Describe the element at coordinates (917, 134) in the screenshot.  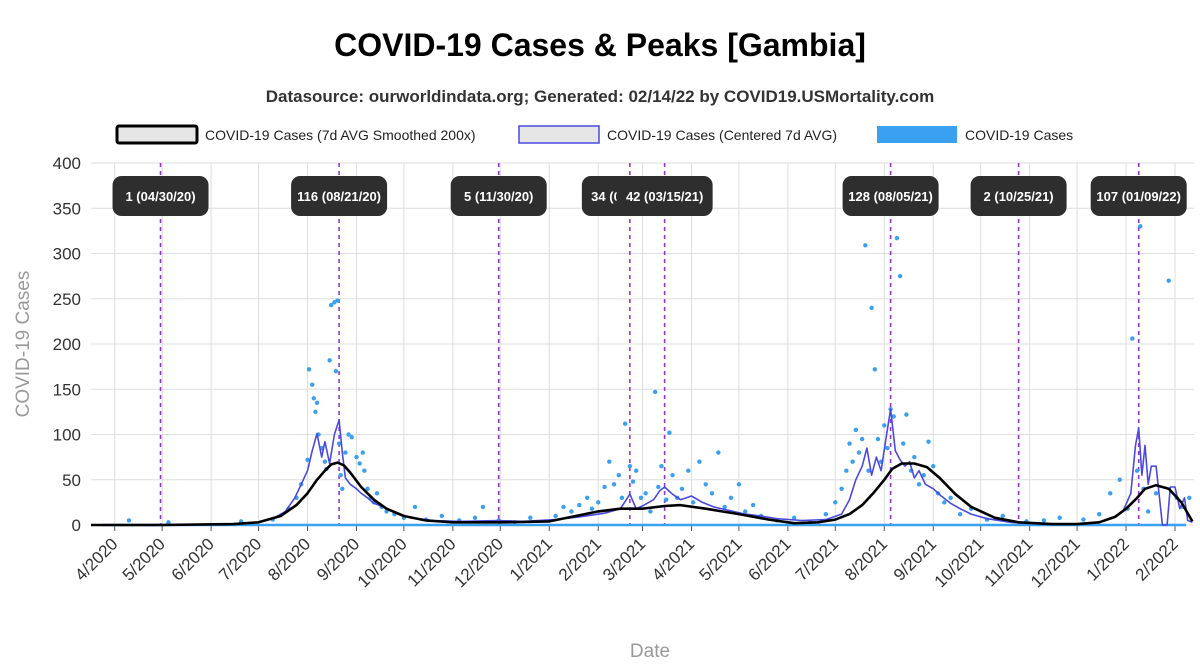
I see `legend-swatch-cases` at that location.